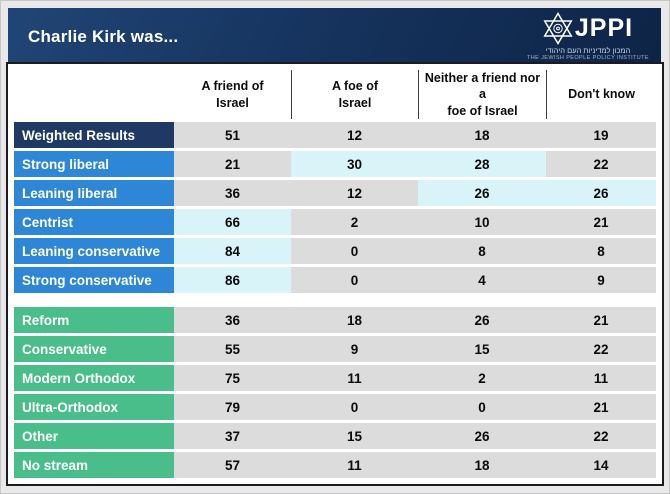 This screenshot has width=670, height=494. What do you see at coordinates (354, 94) in the screenshot?
I see `column-header-foe: A foe of Israel` at bounding box center [354, 94].